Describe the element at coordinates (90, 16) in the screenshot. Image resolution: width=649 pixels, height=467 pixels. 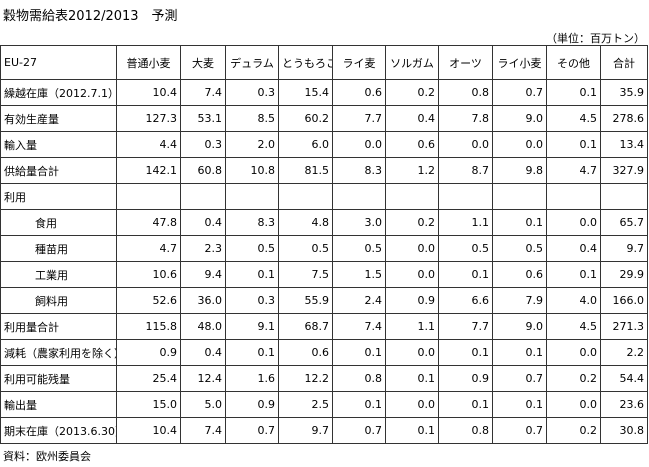
I see `title: 穀物需給表2012/2013 予測` at that location.